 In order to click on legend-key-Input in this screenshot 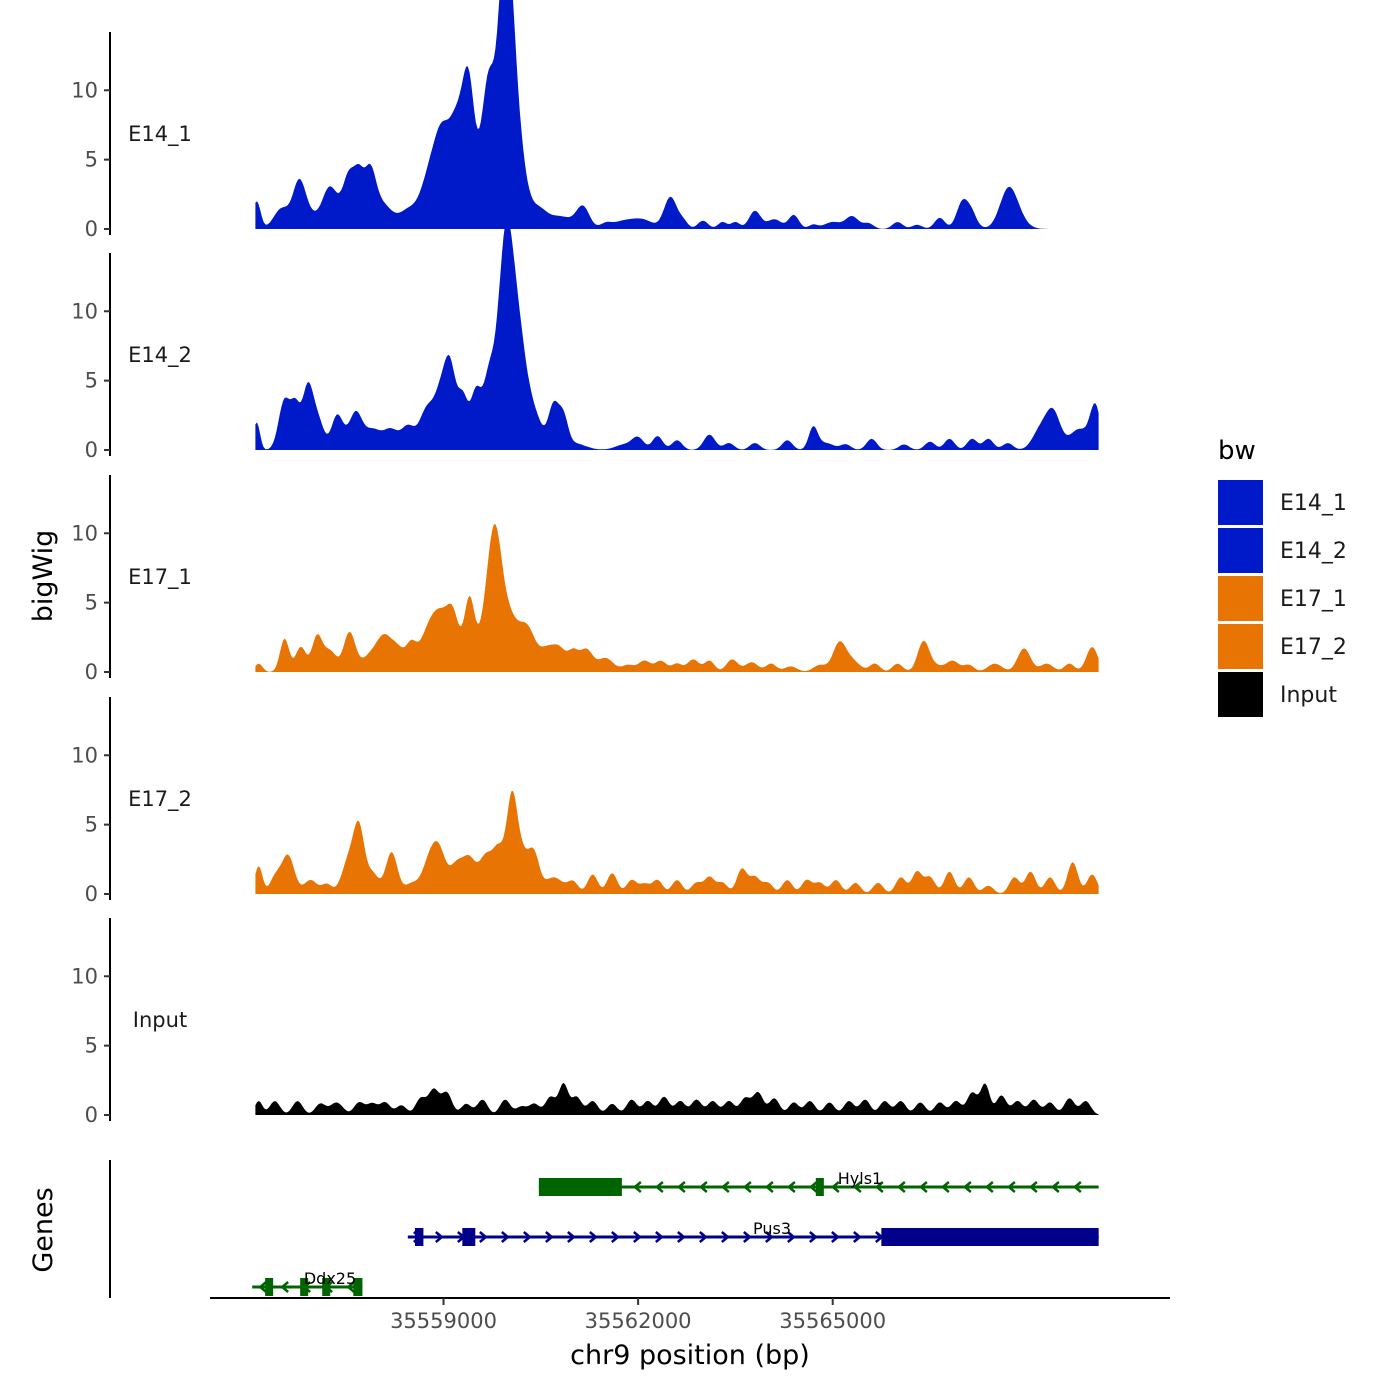, I will do `click(1240, 694)`.